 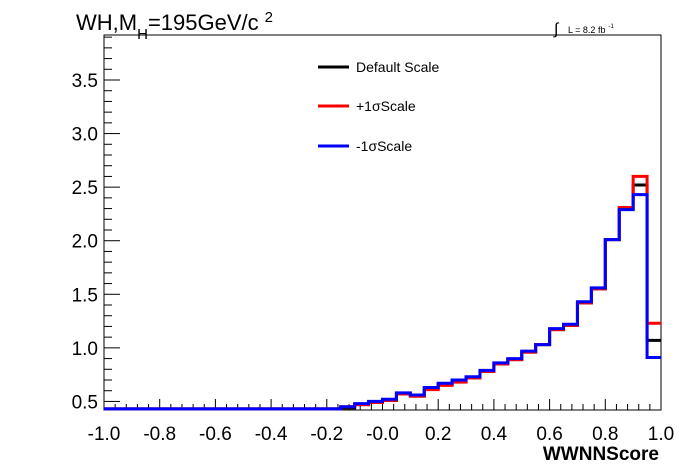 What do you see at coordinates (438, 434) in the screenshot?
I see `x-tick-label: 0.2` at bounding box center [438, 434].